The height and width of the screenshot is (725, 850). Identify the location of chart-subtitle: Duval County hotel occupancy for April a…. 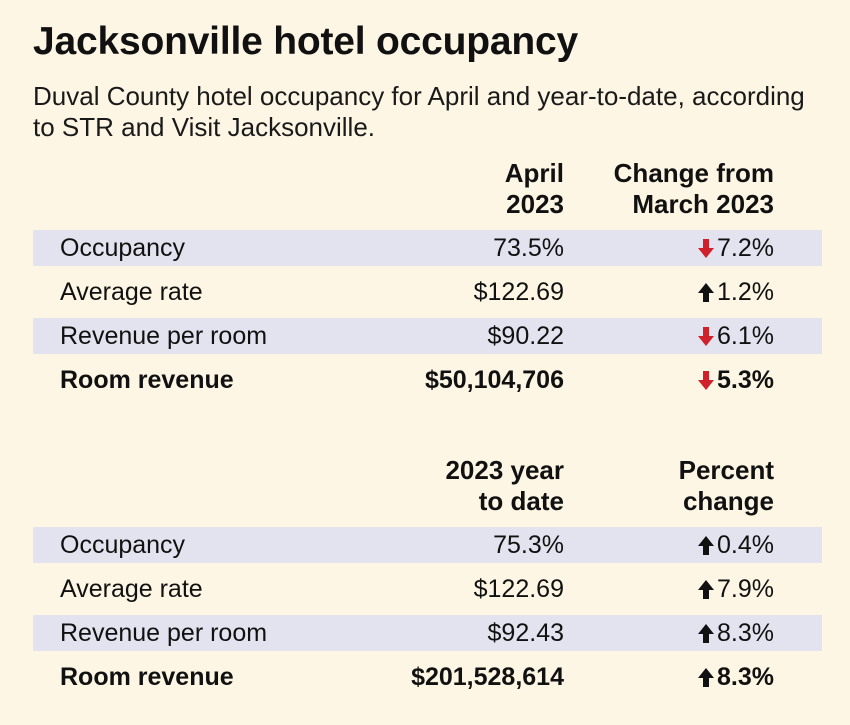
(419, 111).